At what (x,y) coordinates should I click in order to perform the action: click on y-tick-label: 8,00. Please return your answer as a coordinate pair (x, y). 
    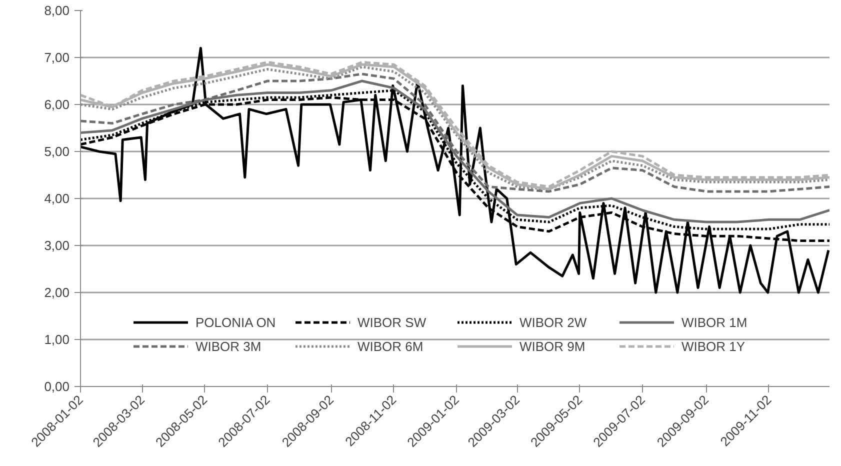
    Looking at the image, I should click on (57, 10).